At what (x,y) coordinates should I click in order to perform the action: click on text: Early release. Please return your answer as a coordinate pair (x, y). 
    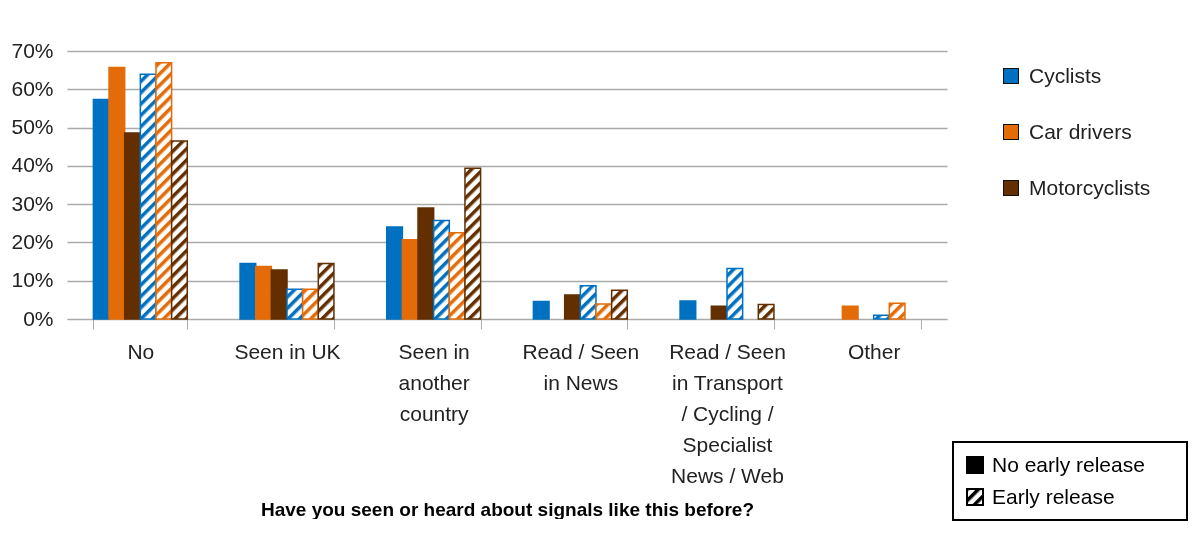
    Looking at the image, I should click on (1053, 497).